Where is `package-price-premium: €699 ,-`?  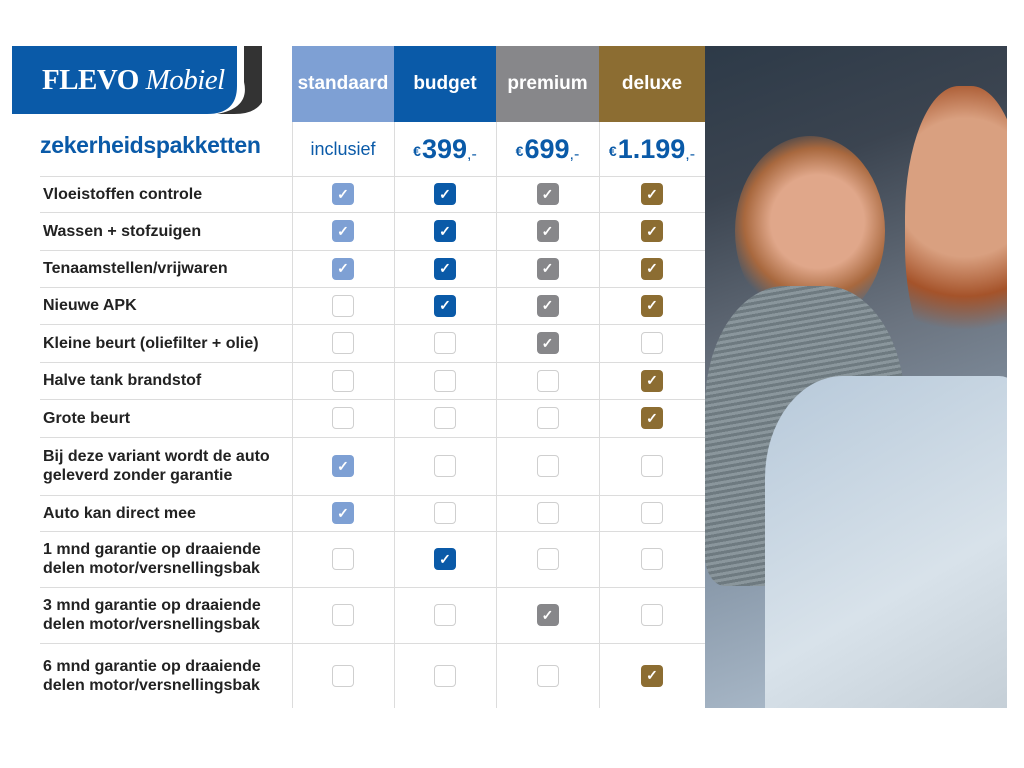 package-price-premium: €699 ,- is located at coordinates (547, 149).